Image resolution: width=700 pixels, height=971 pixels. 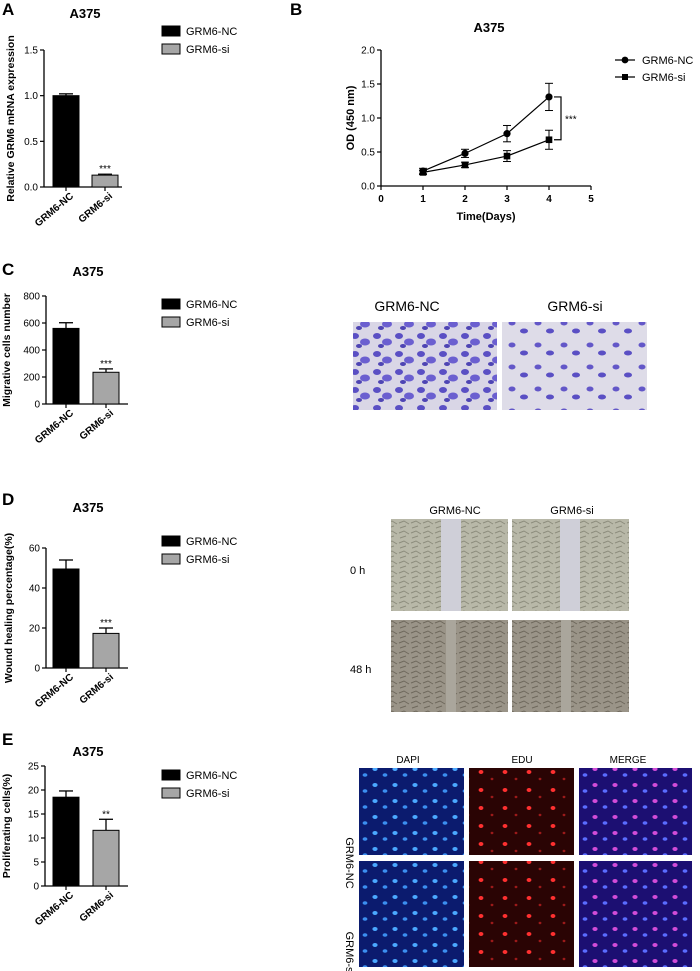 I want to click on chart-d-ytick-label: 20, so click(x=35, y=629).